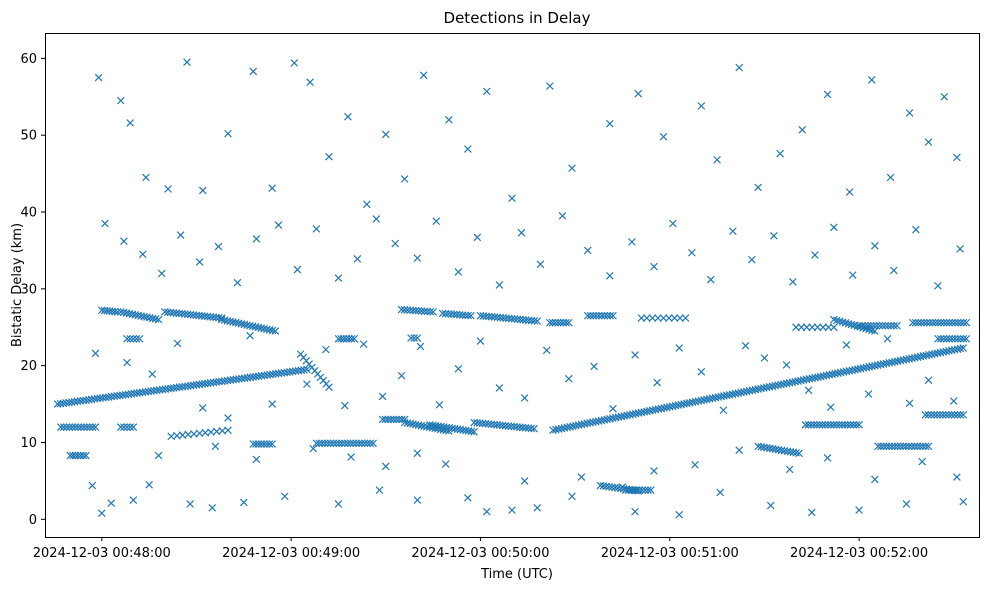 The width and height of the screenshot is (989, 590). I want to click on y-tick-label: 50, so click(28, 136).